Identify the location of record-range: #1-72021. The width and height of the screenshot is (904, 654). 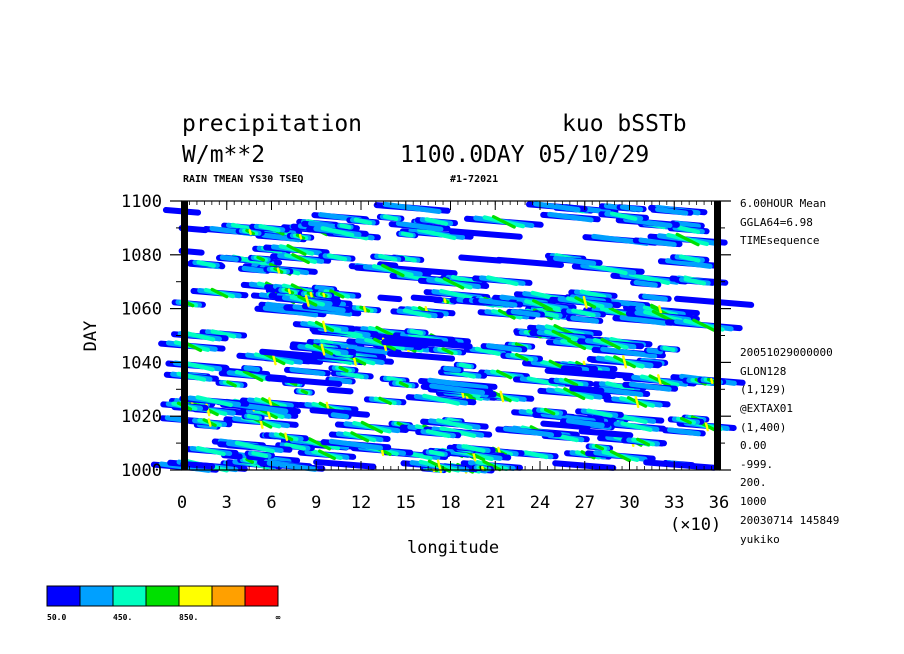
(474, 179).